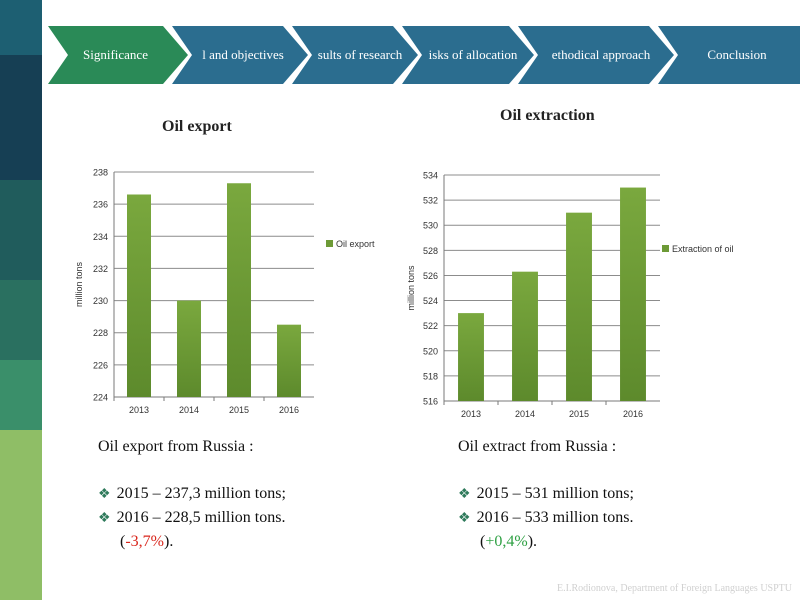 Image resolution: width=800 pixels, height=600 pixels. I want to click on y-tick-label: 524, so click(430, 301).